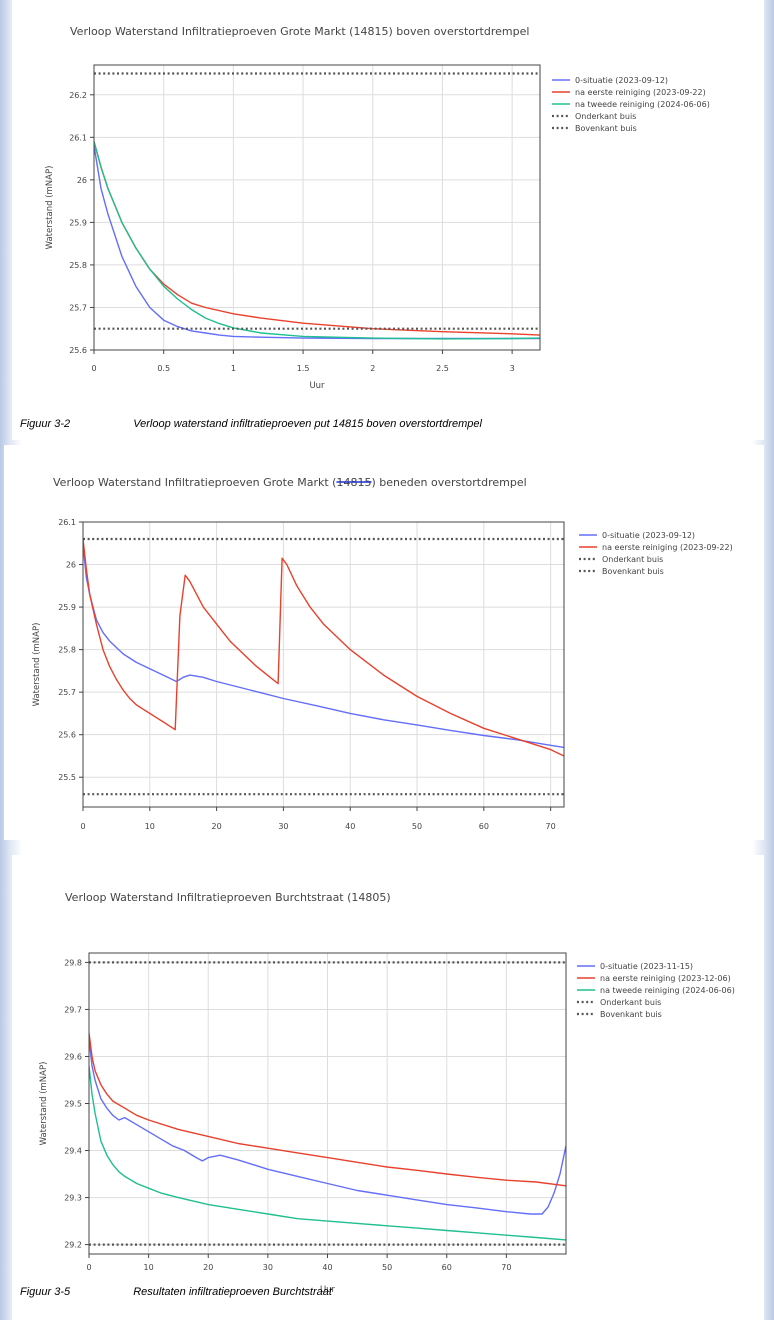  I want to click on plot-area, so click(317, 207).